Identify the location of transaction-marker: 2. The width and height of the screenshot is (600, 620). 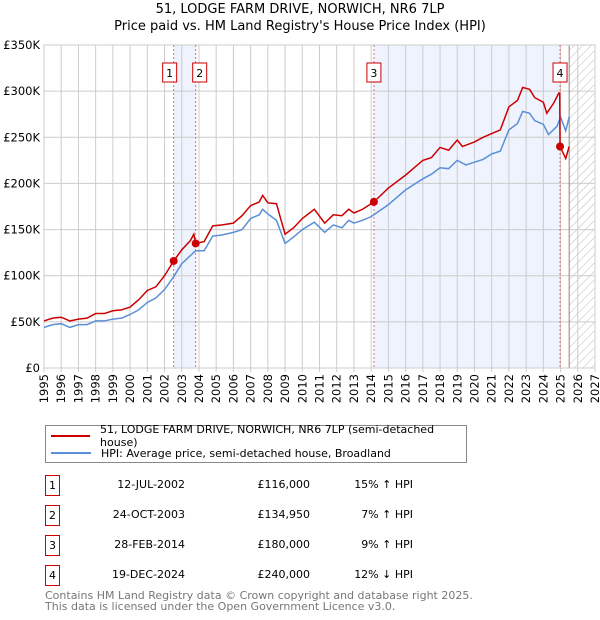
(52, 515).